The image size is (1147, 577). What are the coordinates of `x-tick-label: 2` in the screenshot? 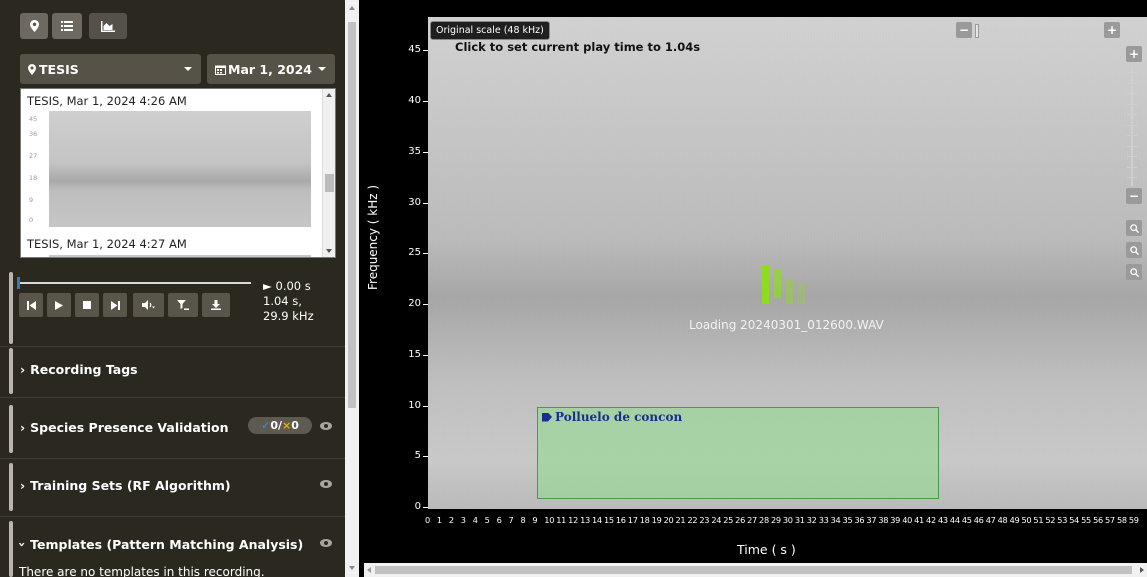 It's located at (451, 520).